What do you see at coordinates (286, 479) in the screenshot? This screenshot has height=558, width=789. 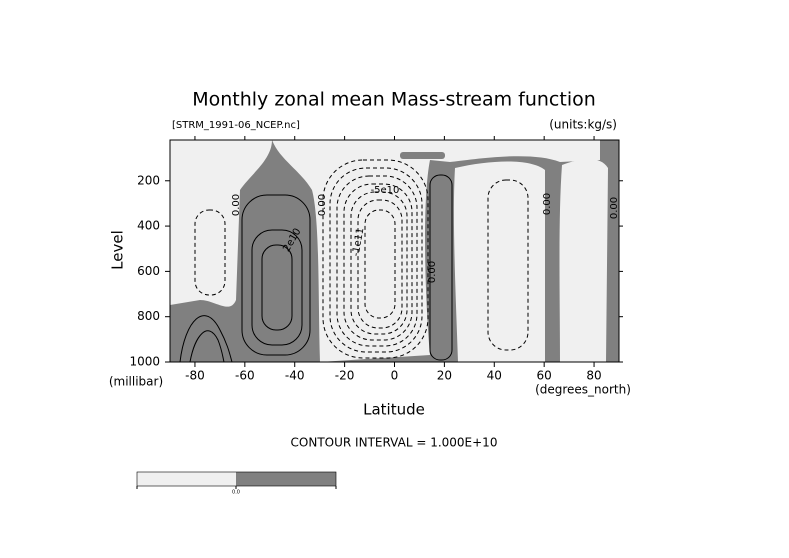 I see `colorbar-positive` at bounding box center [286, 479].